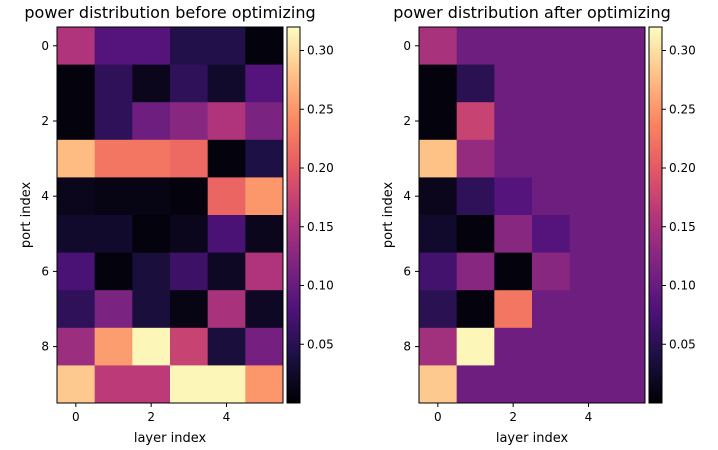 This screenshot has height=450, width=718. What do you see at coordinates (76, 83) in the screenshot?
I see `heatmap-cell-r1-c0` at bounding box center [76, 83].